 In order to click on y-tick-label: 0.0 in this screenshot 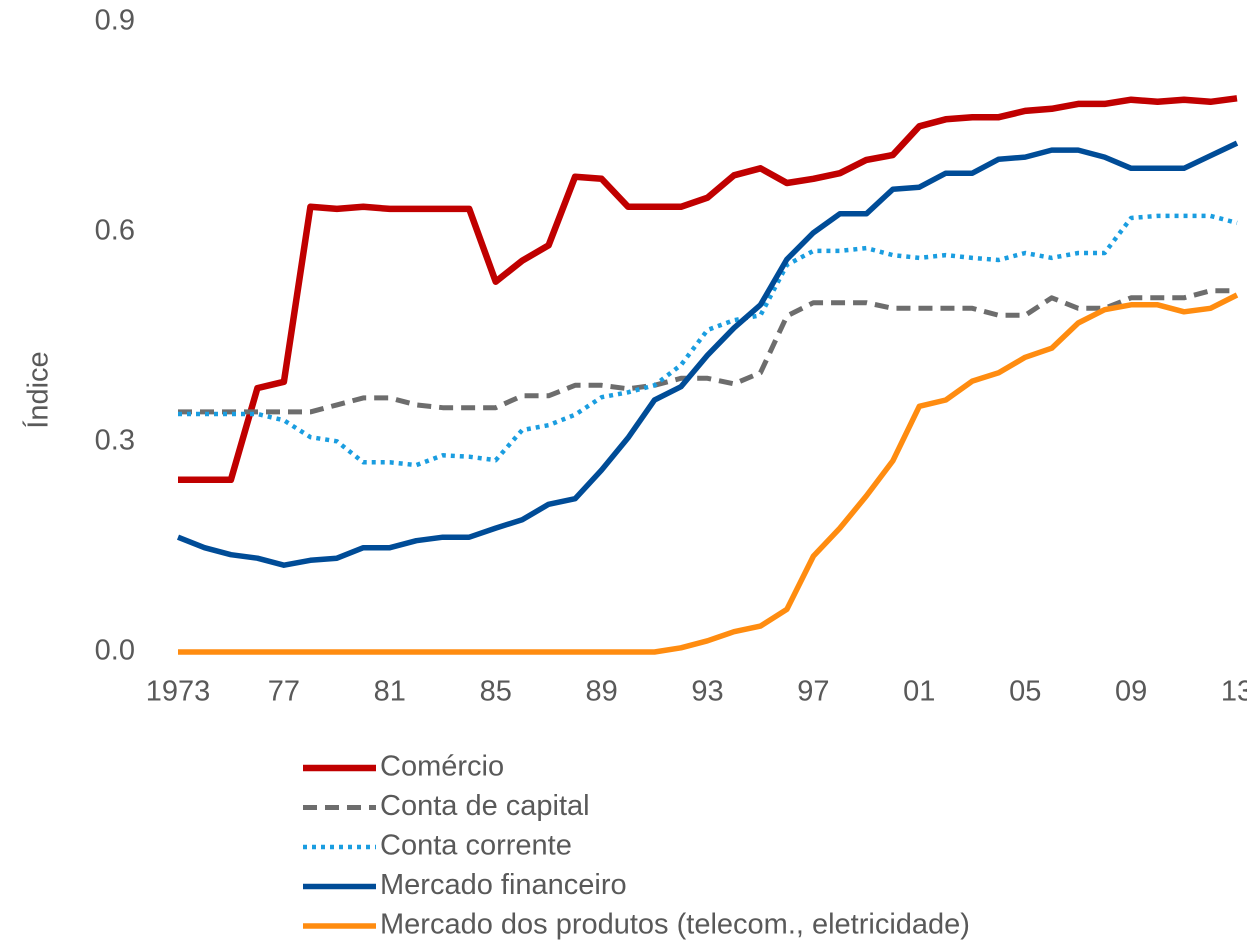, I will do `click(115, 651)`.